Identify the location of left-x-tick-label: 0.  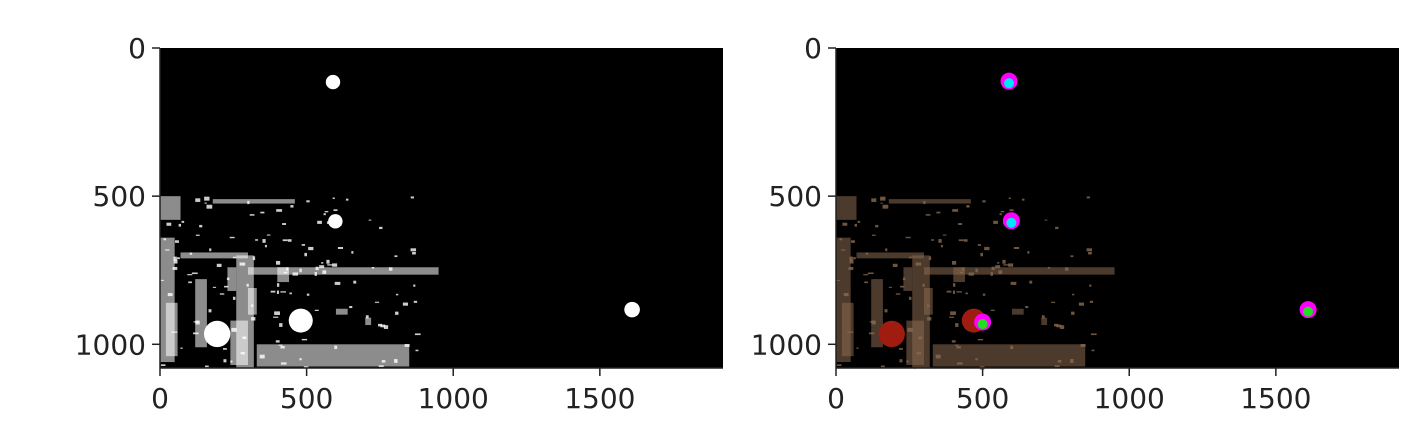
(160, 398).